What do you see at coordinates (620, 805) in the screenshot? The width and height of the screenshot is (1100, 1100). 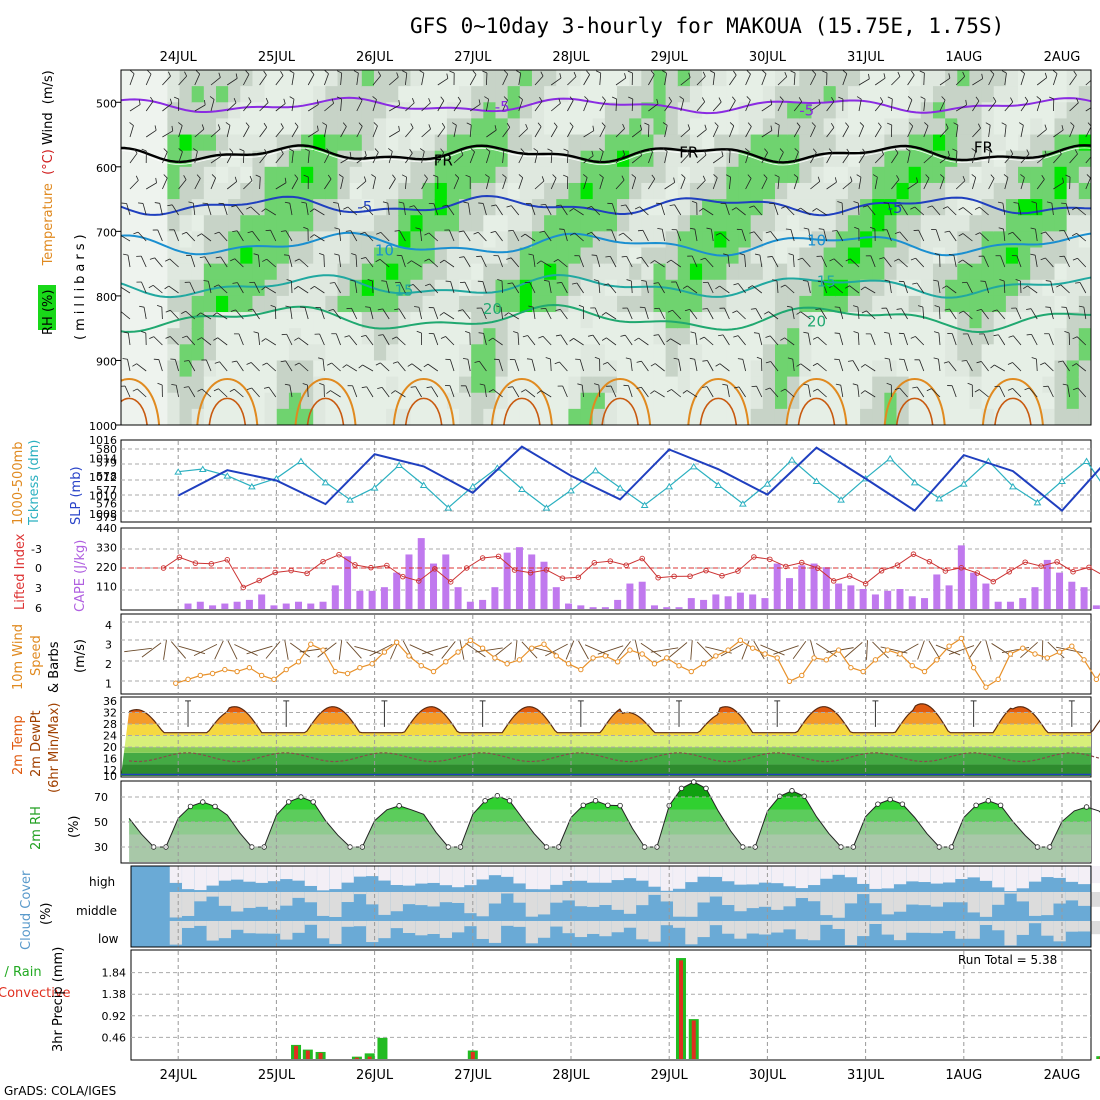 I see `rh-point` at bounding box center [620, 805].